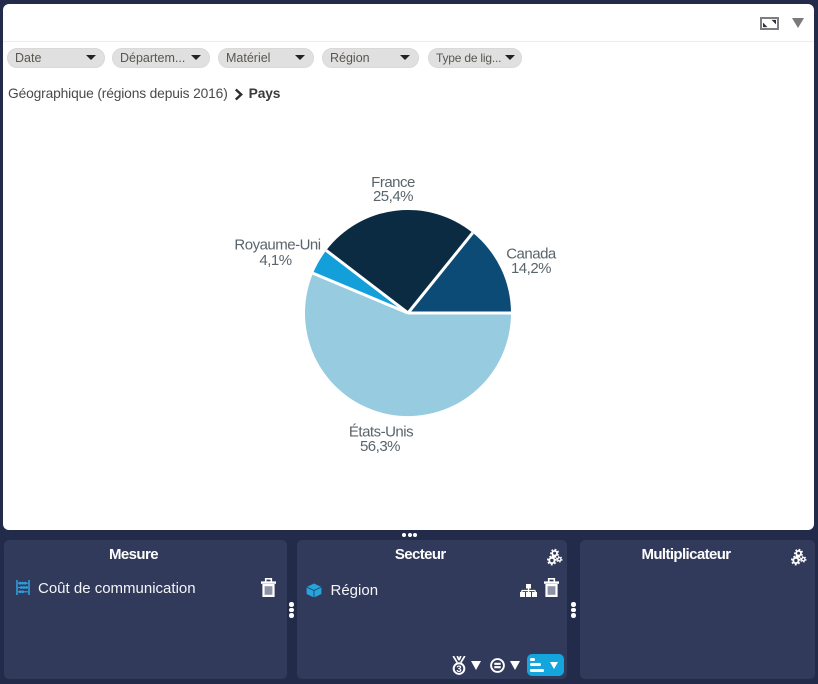 This screenshot has width=818, height=684. What do you see at coordinates (393, 182) in the screenshot?
I see `svg-text: France` at bounding box center [393, 182].